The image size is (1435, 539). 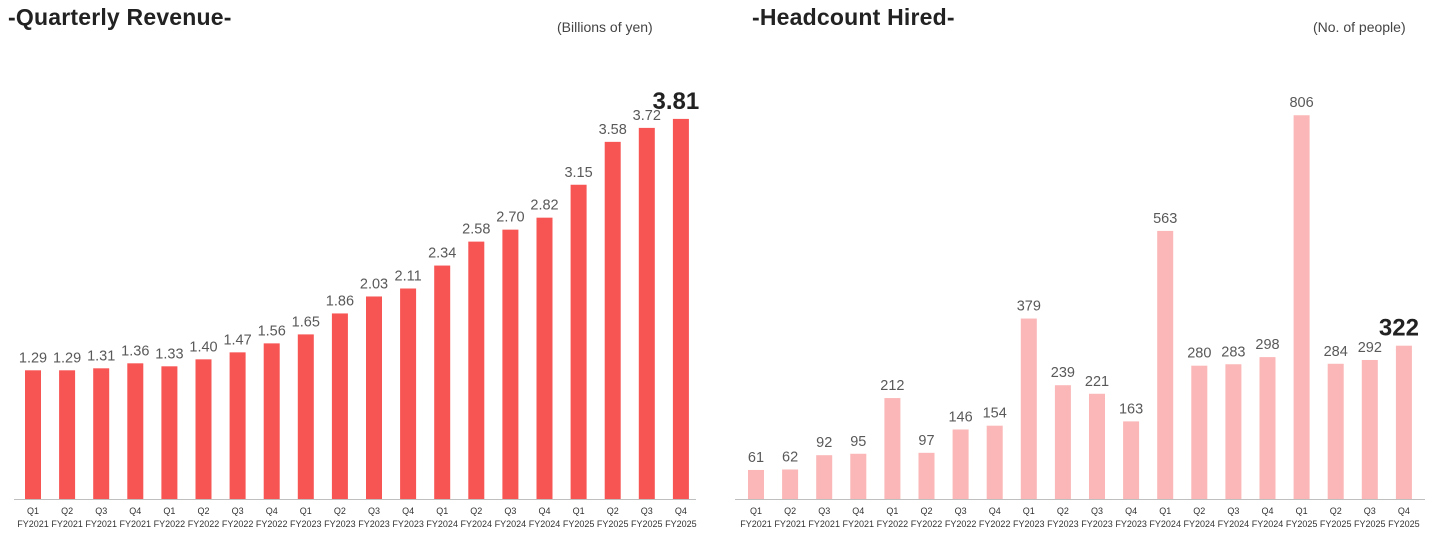 I want to click on revenue-value-label: 1.65, so click(x=306, y=322).